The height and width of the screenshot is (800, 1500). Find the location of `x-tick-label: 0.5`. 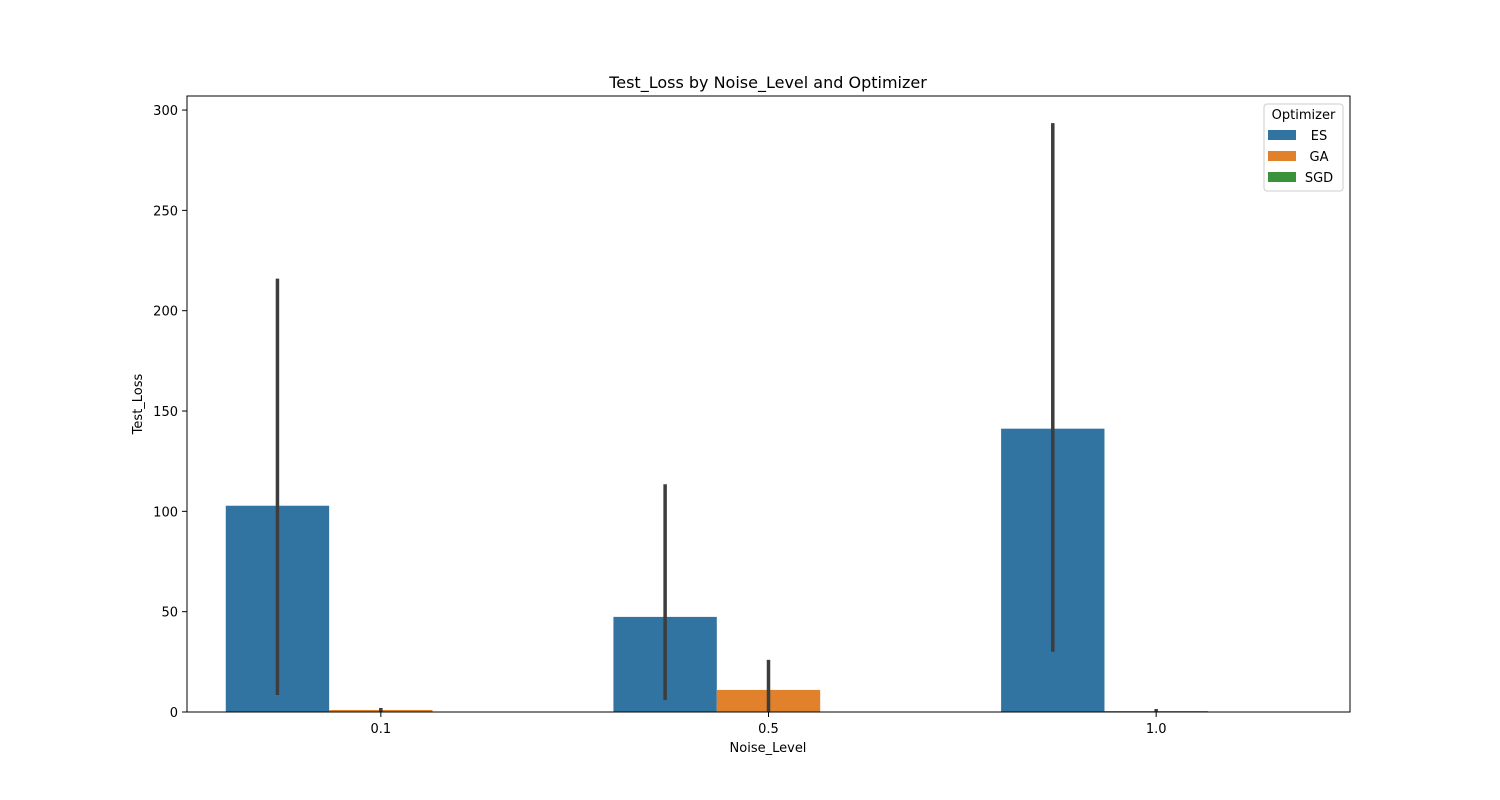

x-tick-label: 0.5 is located at coordinates (768, 729).